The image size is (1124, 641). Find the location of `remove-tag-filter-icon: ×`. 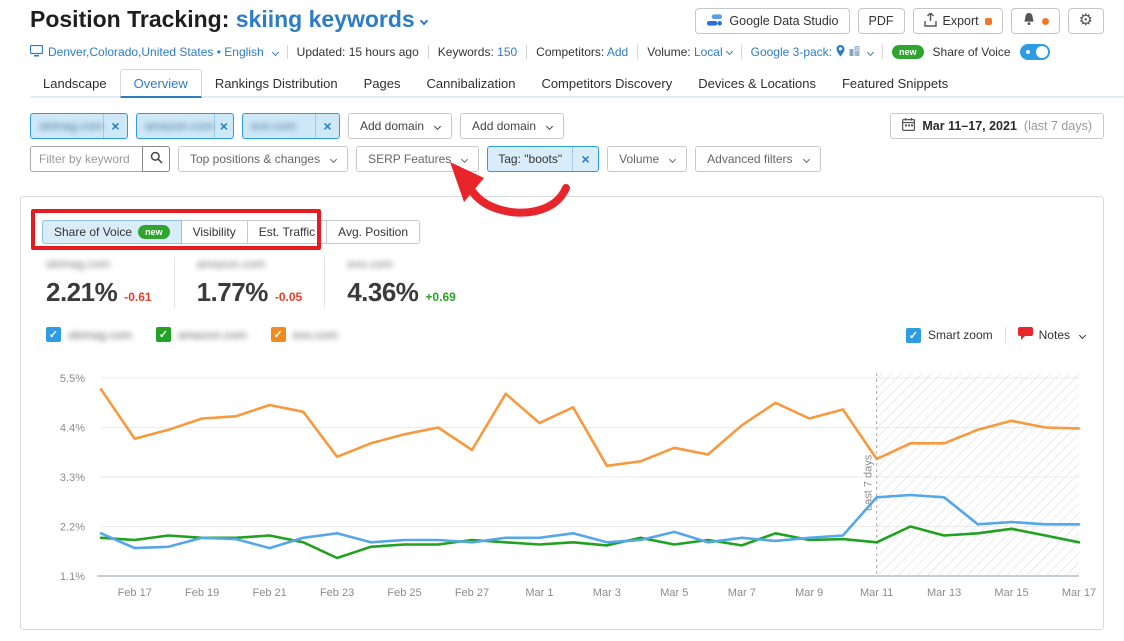

remove-tag-filter-icon: × is located at coordinates (585, 159).